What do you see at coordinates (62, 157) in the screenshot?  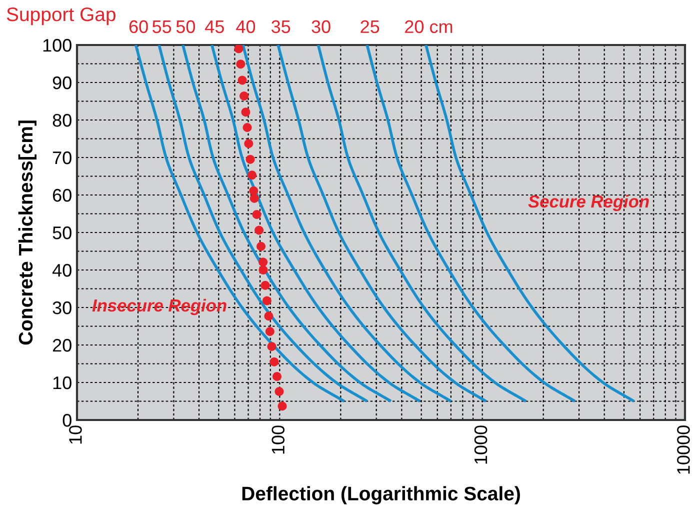 I see `y-tick-label: 70` at bounding box center [62, 157].